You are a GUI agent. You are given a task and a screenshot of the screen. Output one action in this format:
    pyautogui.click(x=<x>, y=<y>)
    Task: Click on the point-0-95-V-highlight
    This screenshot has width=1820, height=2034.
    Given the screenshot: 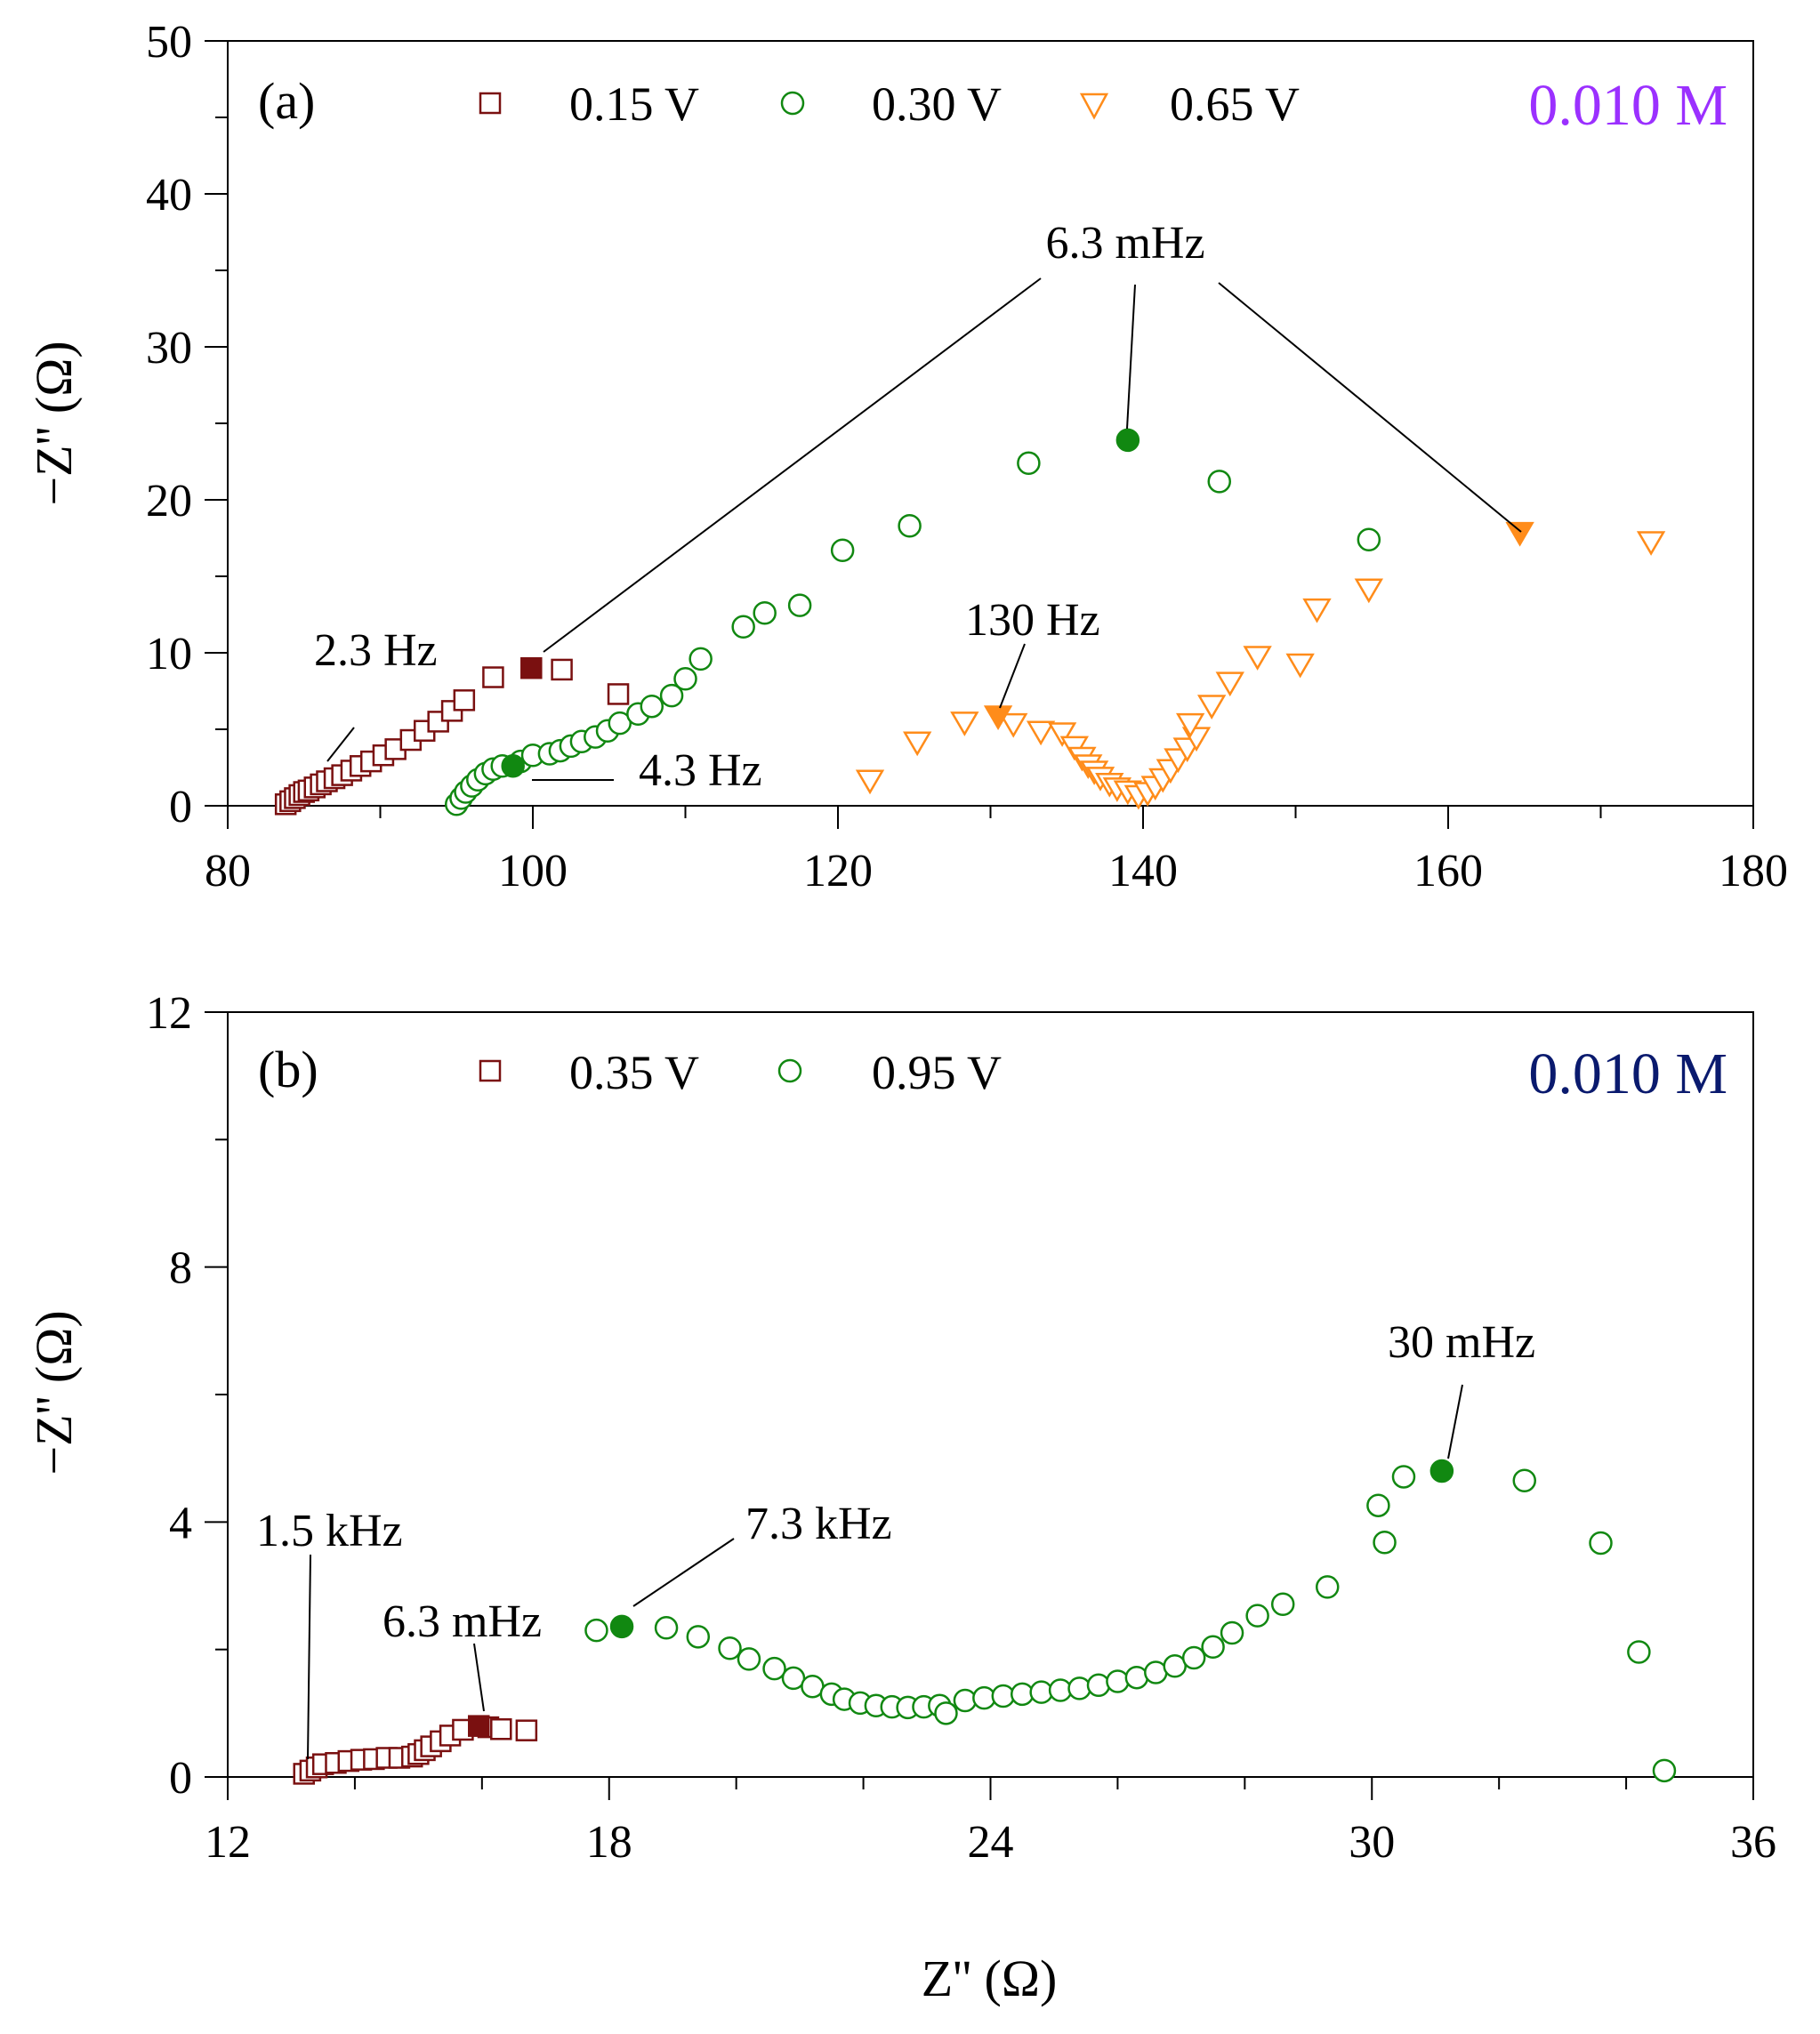 What is the action you would take?
    pyautogui.click(x=1441, y=1471)
    